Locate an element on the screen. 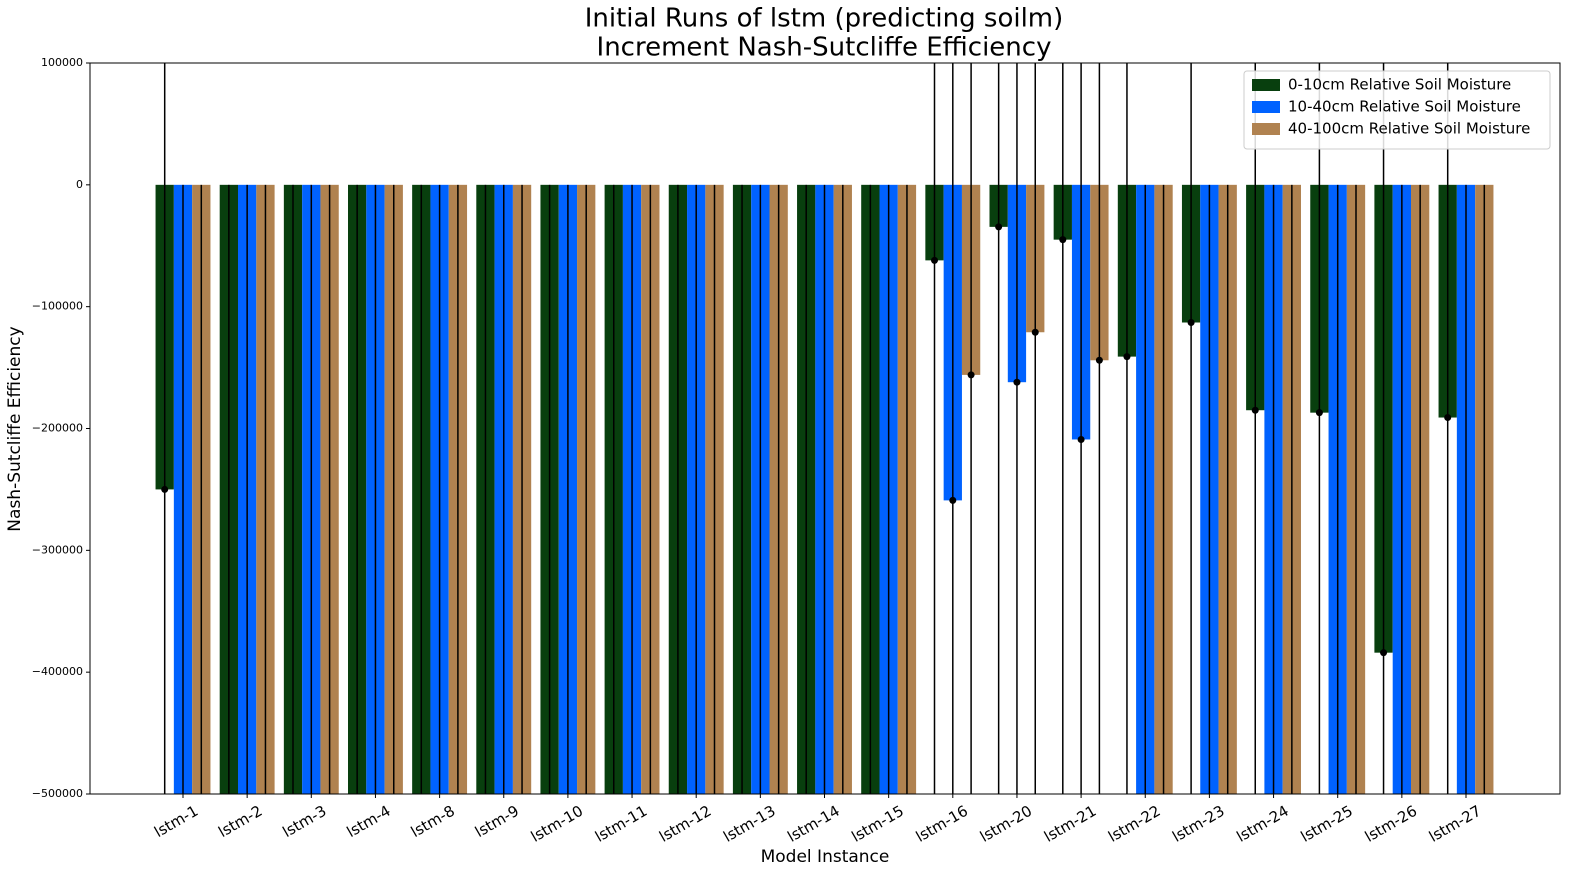 The height and width of the screenshot is (884, 1586). x-tick-label: lstm-3 is located at coordinates (304, 821).